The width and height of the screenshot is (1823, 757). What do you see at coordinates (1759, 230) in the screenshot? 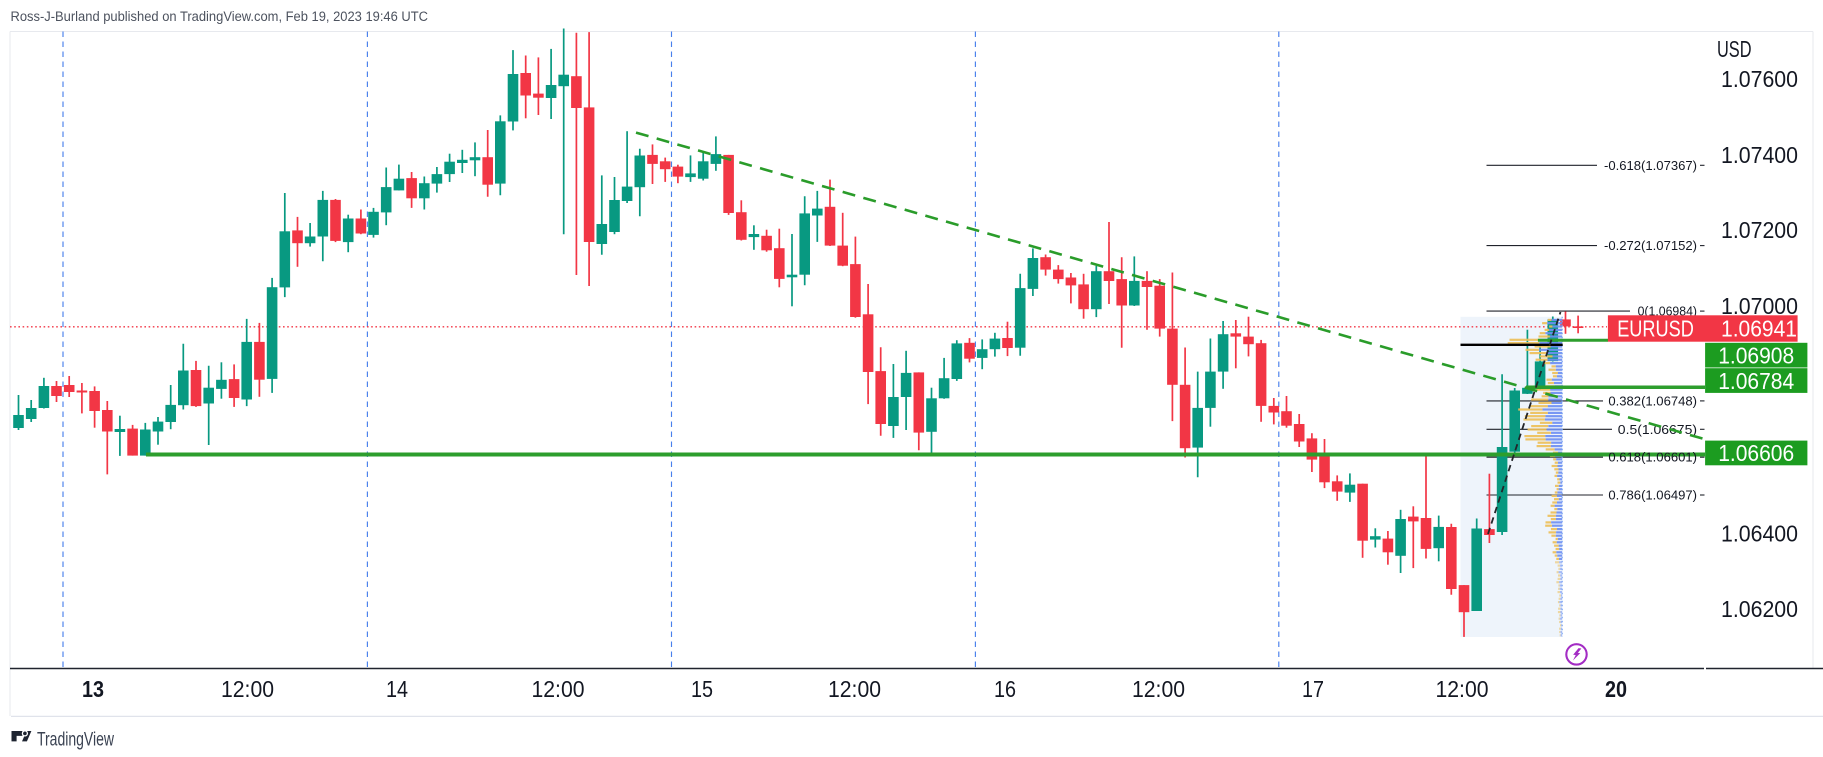
I see `svg-text: 1.07200` at bounding box center [1759, 230].